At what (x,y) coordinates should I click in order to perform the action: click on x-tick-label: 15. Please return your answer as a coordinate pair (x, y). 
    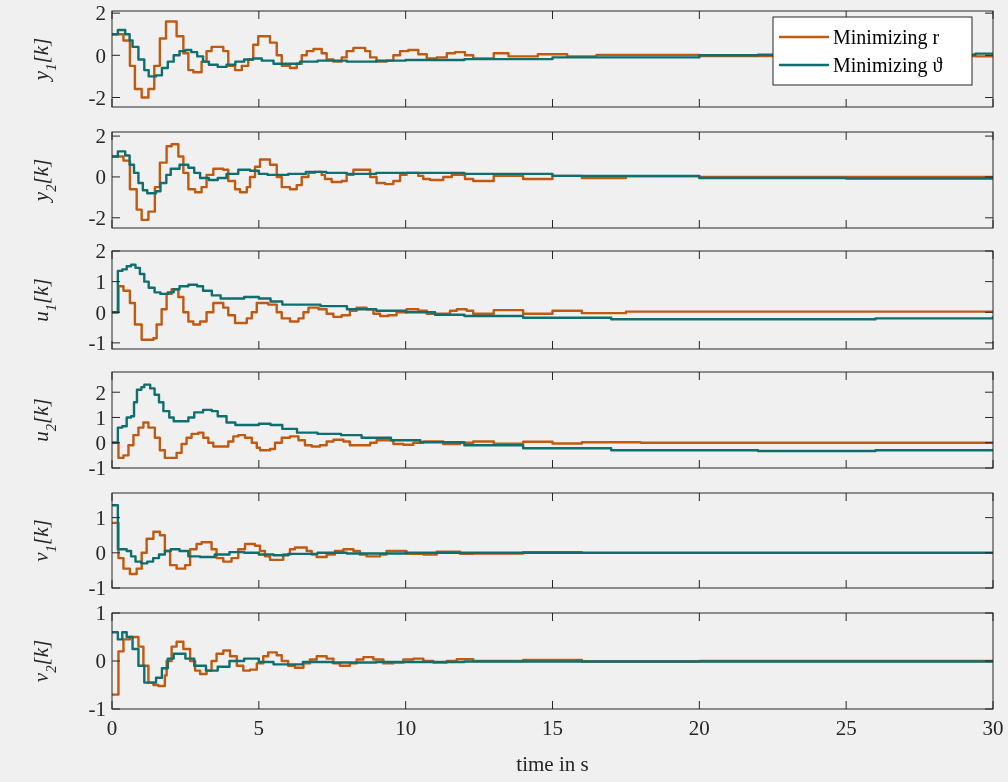
    Looking at the image, I should click on (552, 728).